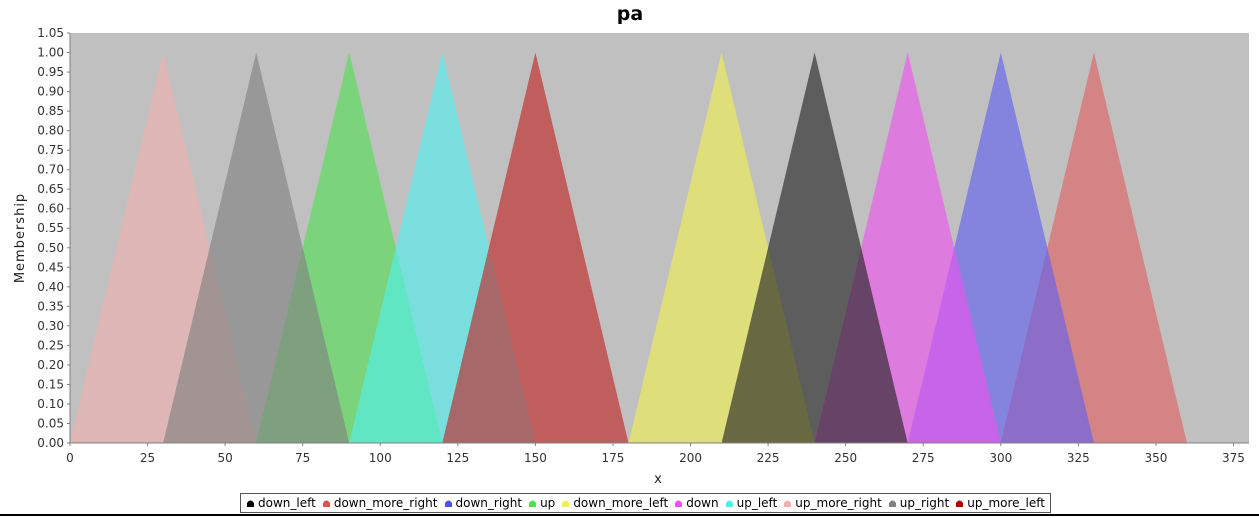 Image resolution: width=1259 pixels, height=518 pixels. What do you see at coordinates (489, 503) in the screenshot?
I see `legend-label: down_right` at bounding box center [489, 503].